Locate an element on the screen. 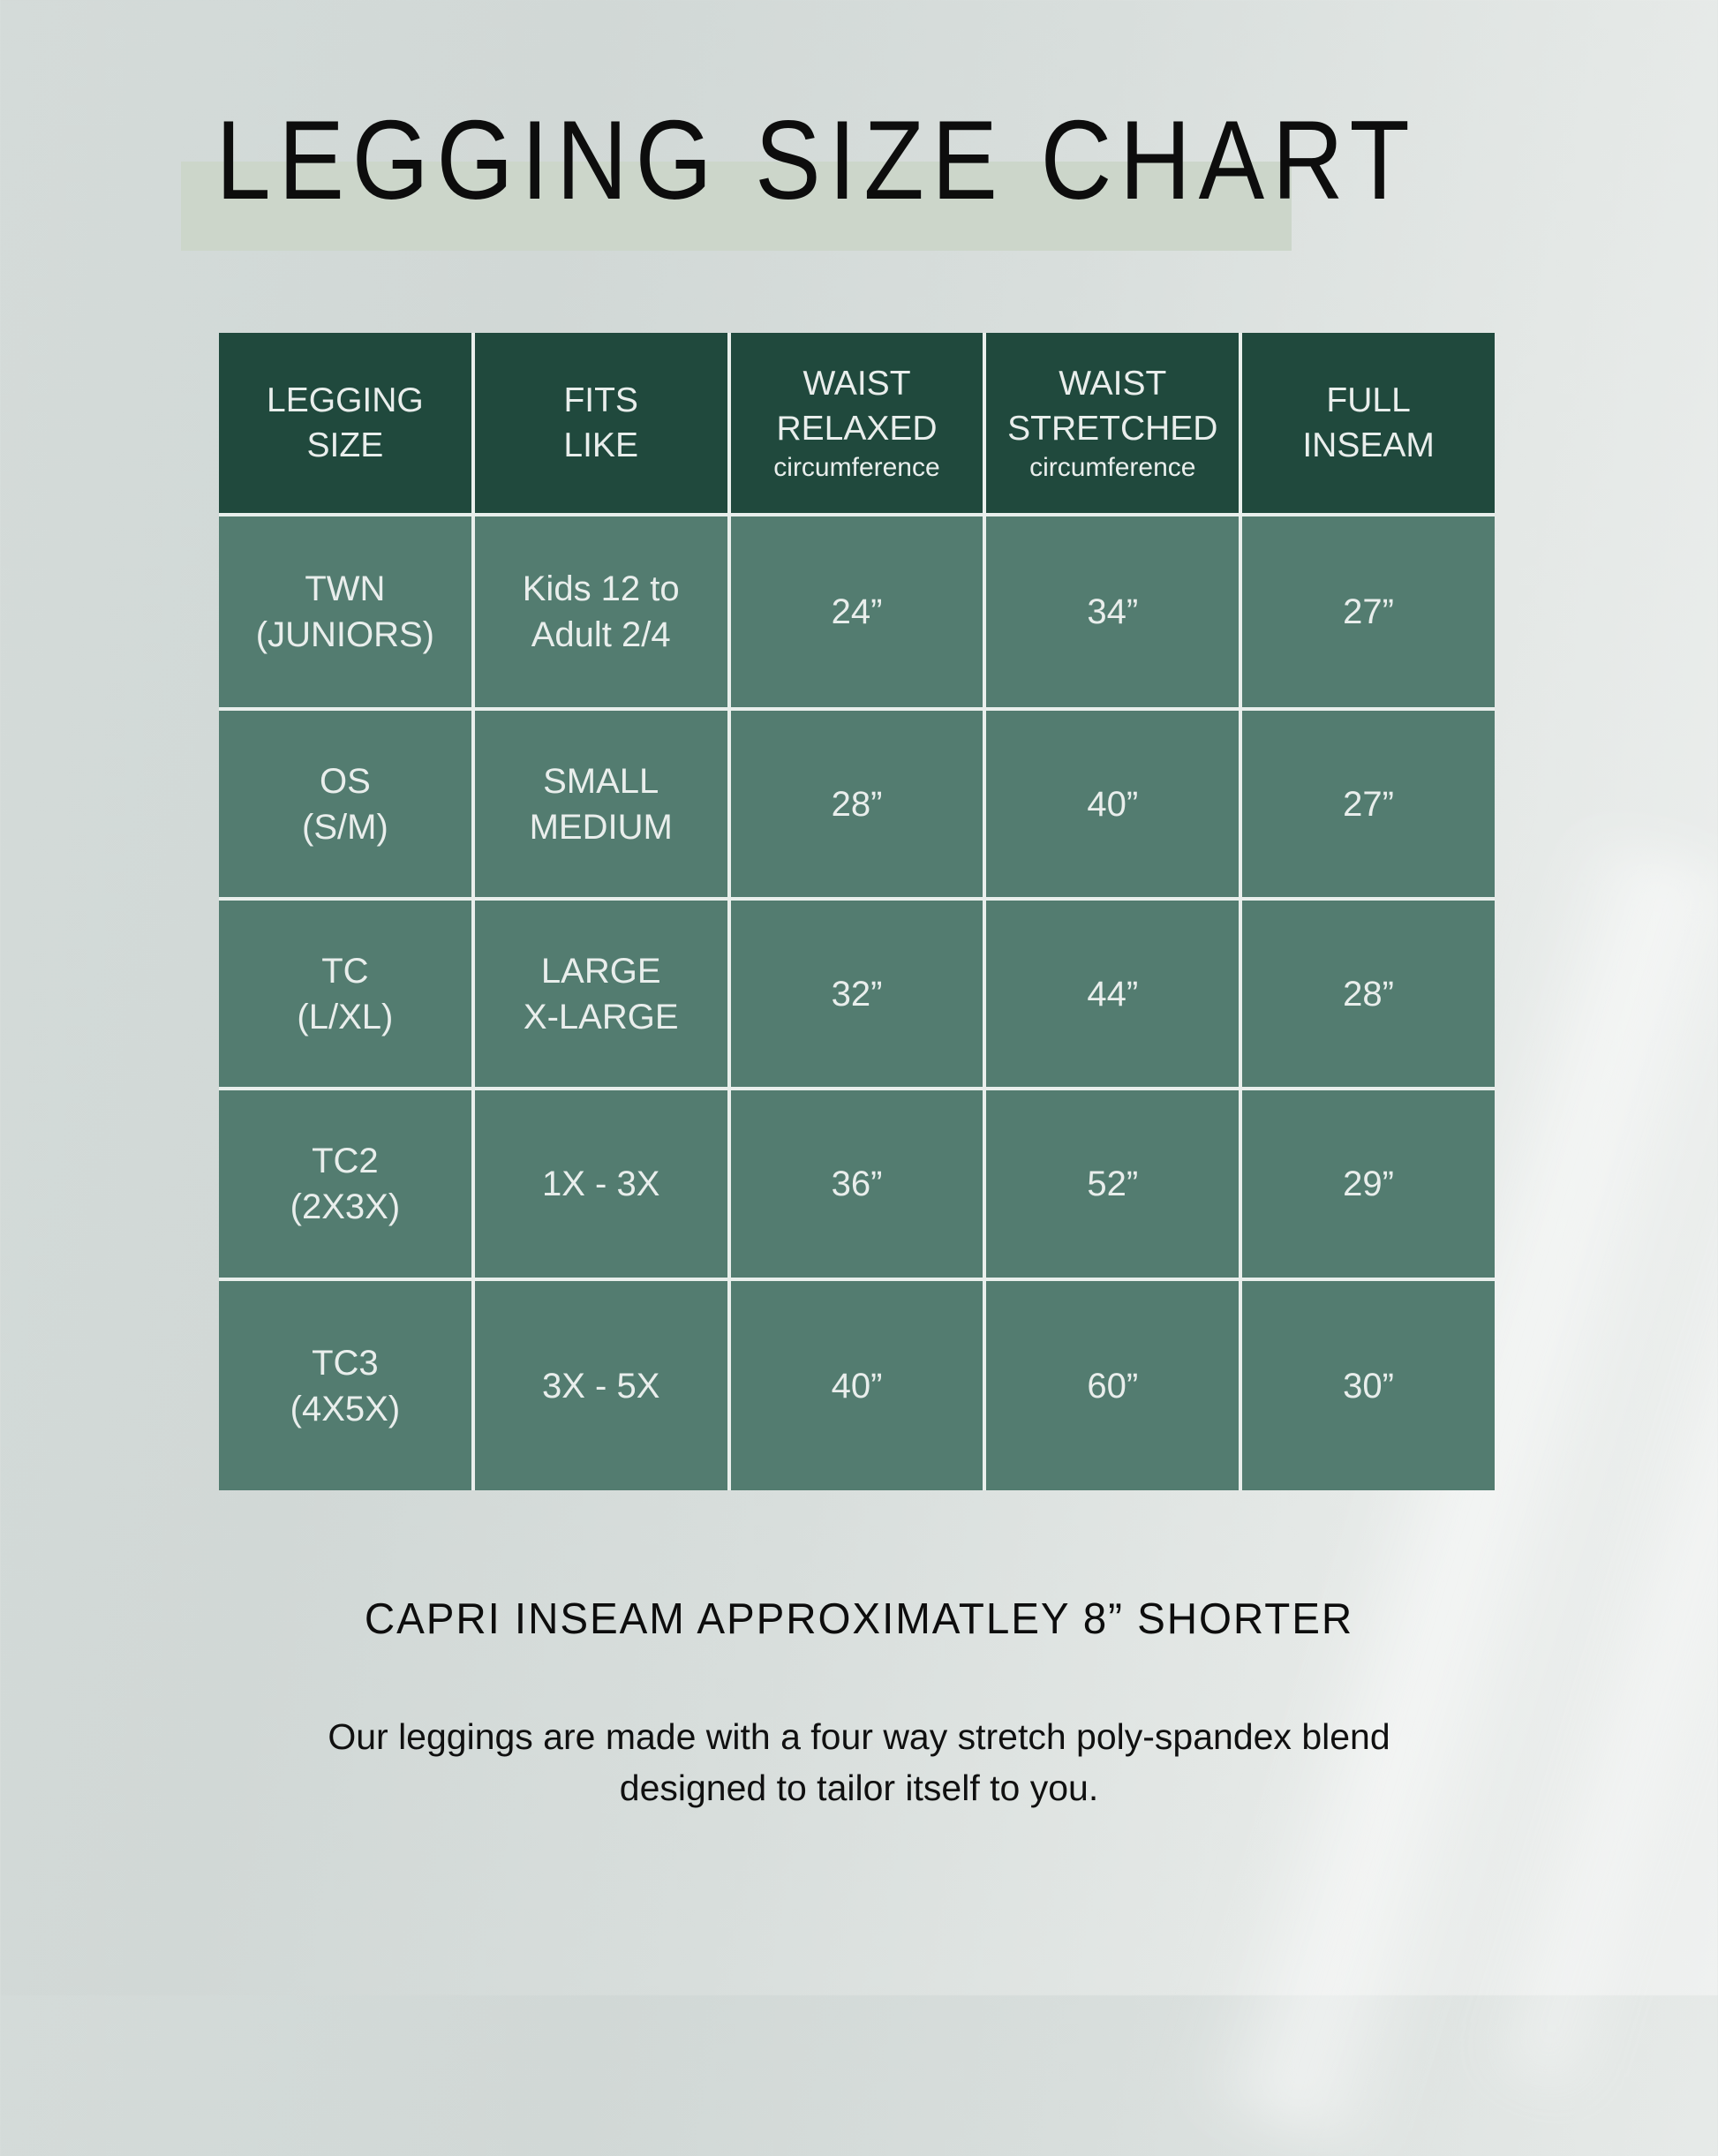 This screenshot has width=1718, height=2156. cell-waist-stretched: 34” is located at coordinates (1113, 611).